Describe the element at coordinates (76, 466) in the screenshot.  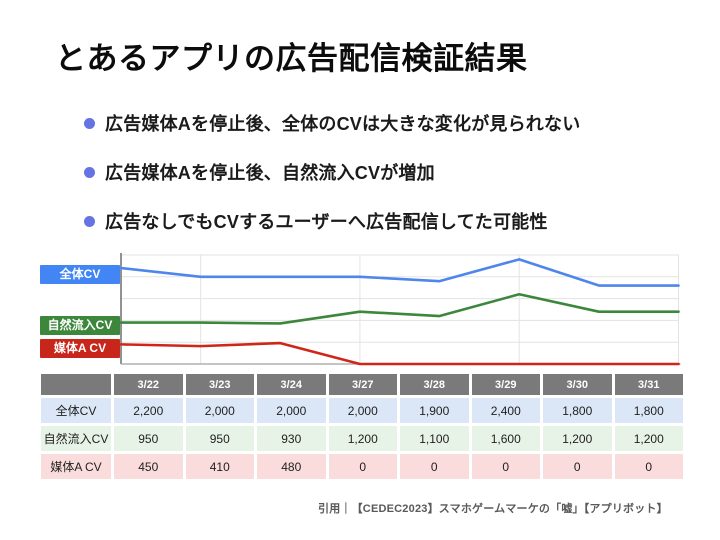
I see `table-row-label: 媒体A CV` at that location.